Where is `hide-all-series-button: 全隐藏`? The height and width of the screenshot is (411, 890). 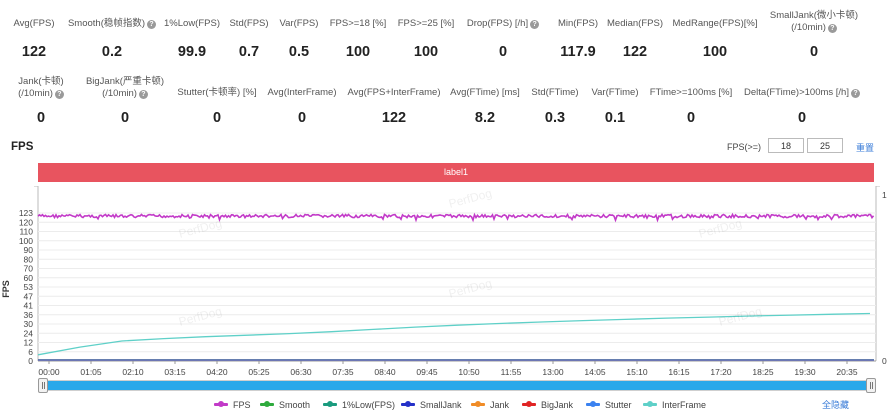 hide-all-series-button: 全隐藏 is located at coordinates (836, 405).